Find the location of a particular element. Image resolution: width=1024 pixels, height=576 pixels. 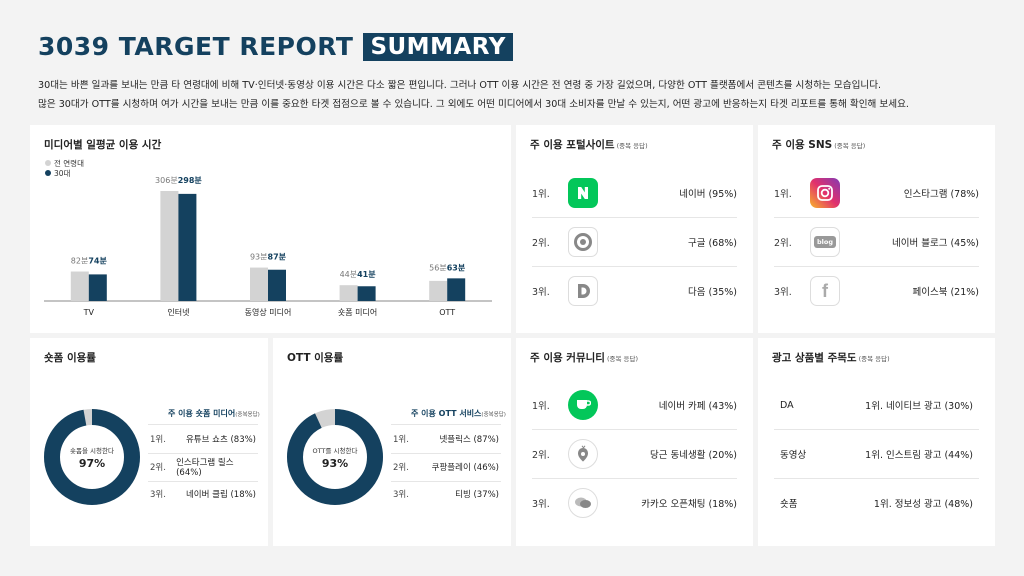

sns-rank-1: 1위. is located at coordinates (783, 194).